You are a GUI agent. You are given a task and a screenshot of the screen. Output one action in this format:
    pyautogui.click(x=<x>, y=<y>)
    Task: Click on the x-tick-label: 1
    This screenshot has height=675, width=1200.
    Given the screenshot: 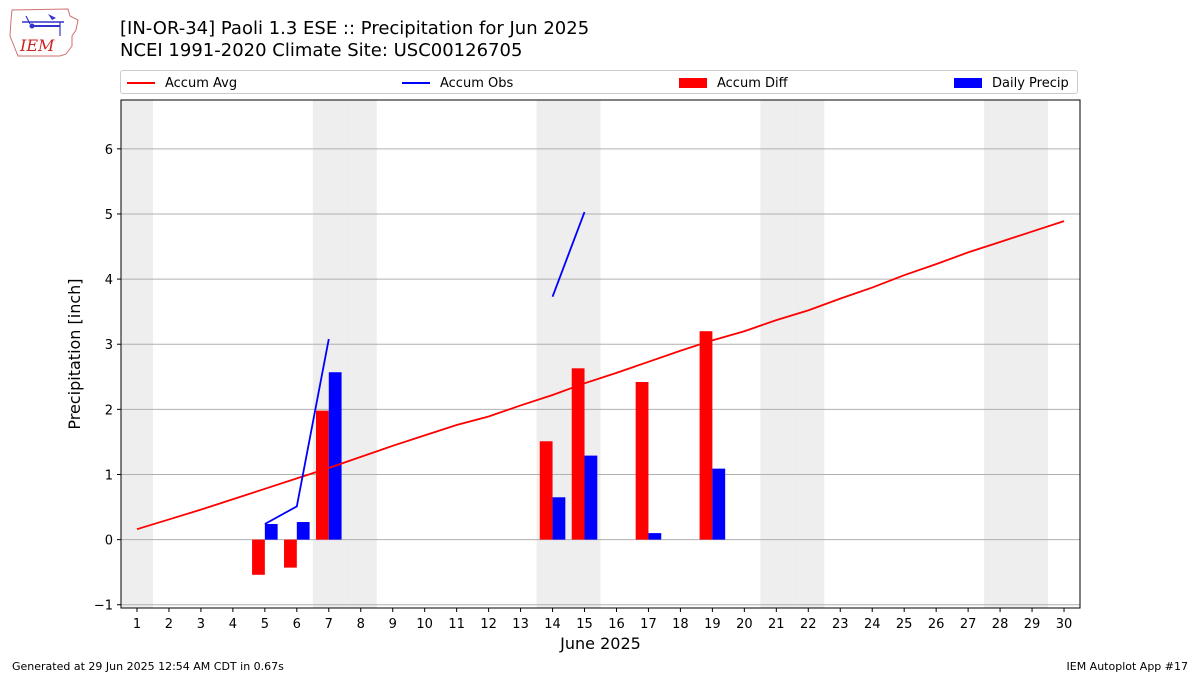 What is the action you would take?
    pyautogui.click(x=137, y=624)
    